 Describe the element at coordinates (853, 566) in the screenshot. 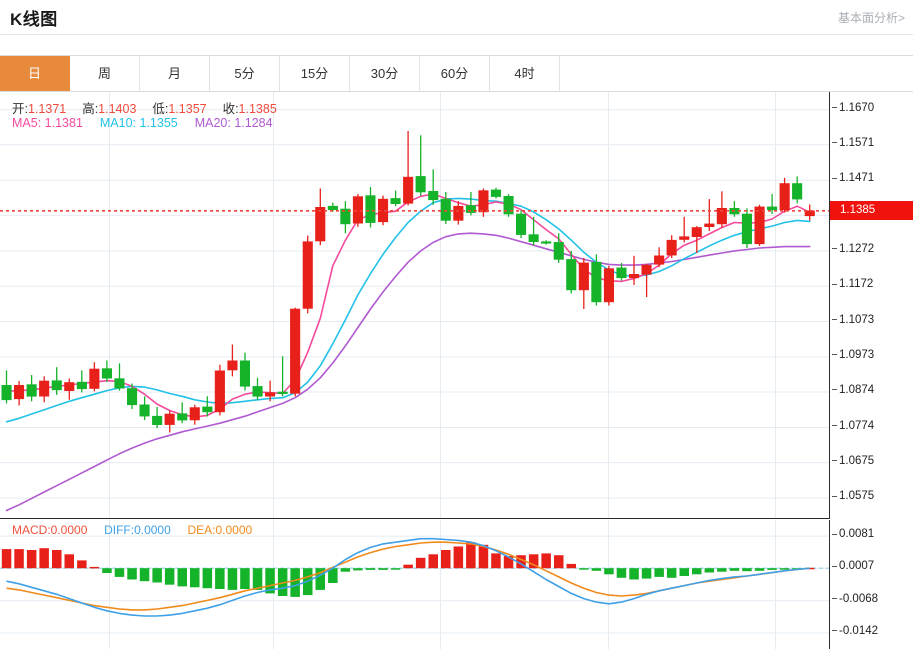

I see `macd-axis-tick: 0.0007` at that location.